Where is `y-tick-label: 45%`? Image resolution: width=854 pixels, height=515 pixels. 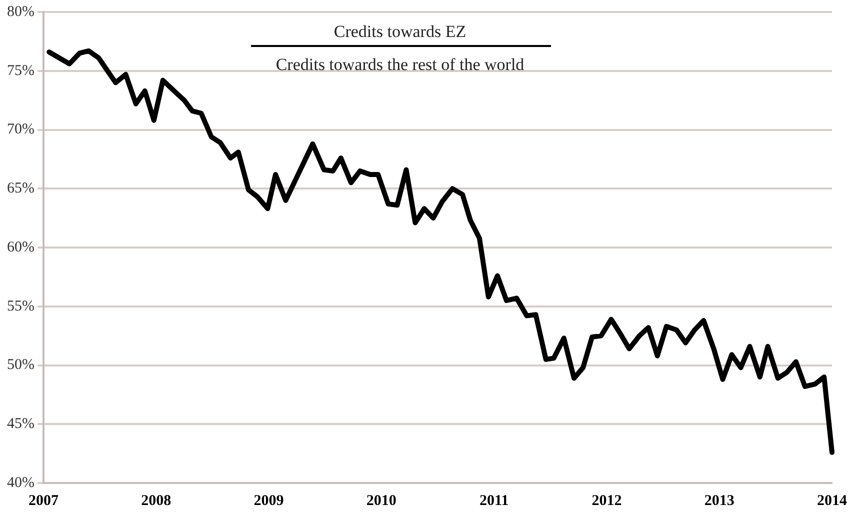
y-tick-label: 45% is located at coordinates (20, 424).